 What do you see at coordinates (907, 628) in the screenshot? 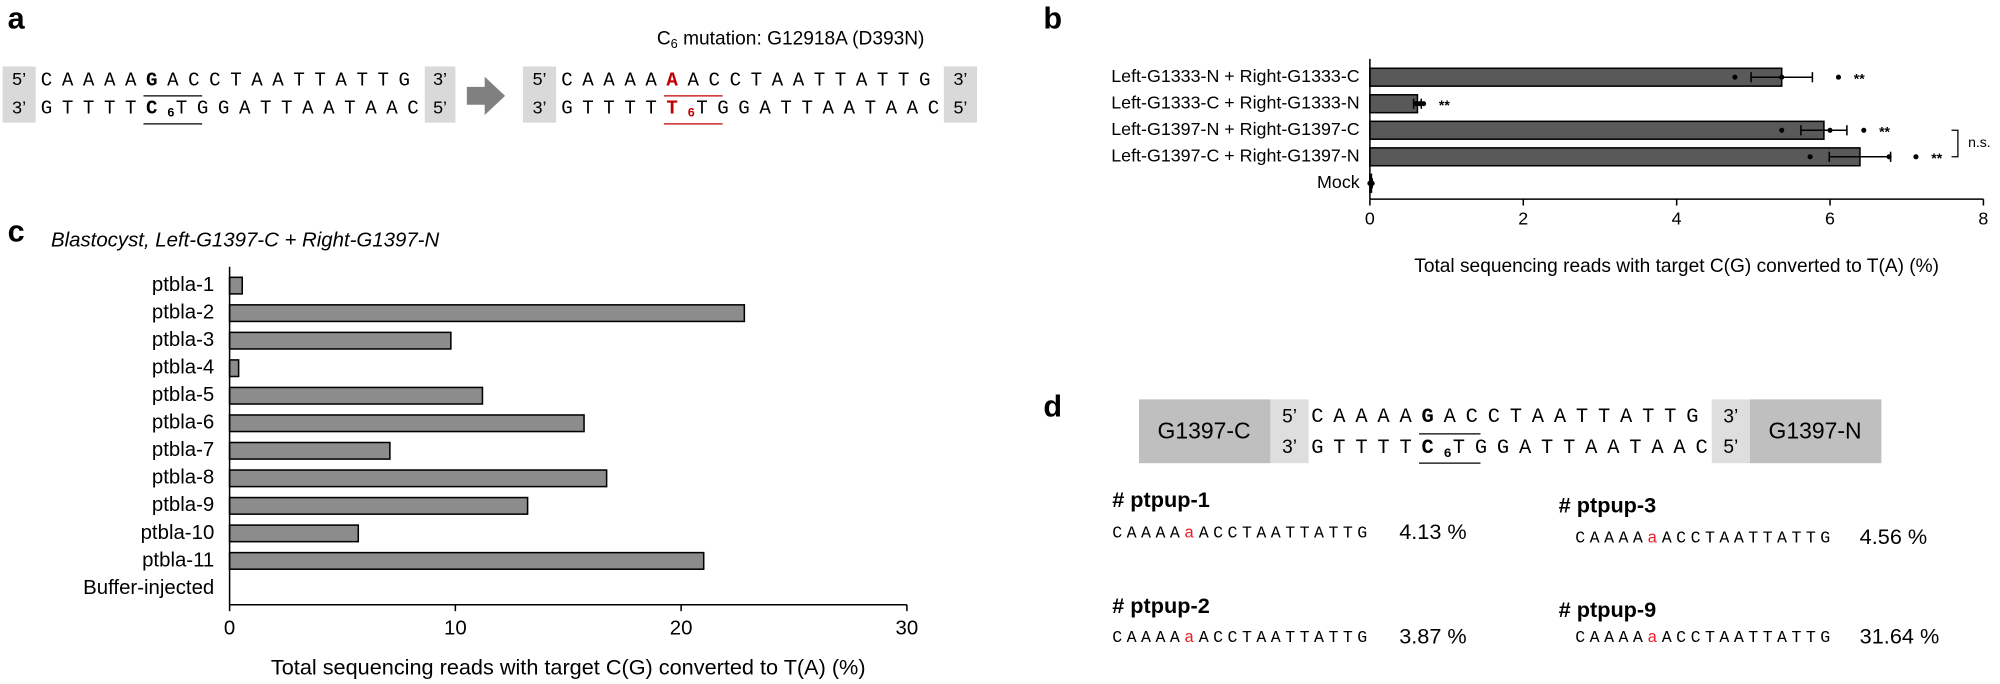
I see `x-tick-label: 30` at bounding box center [907, 628].